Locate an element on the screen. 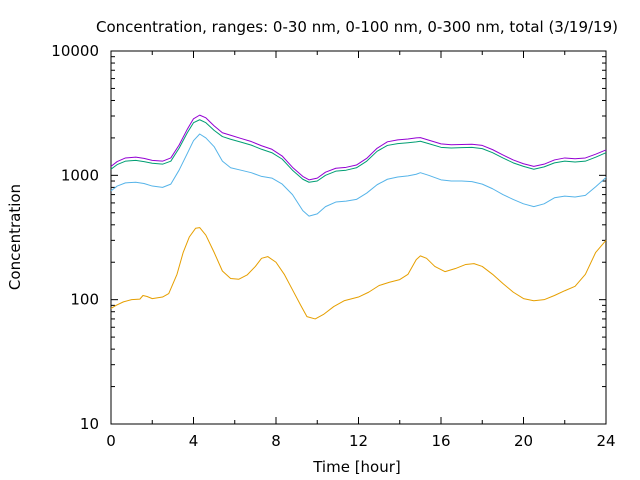 The image size is (640, 480). series-0-300nm-line is located at coordinates (358, 151).